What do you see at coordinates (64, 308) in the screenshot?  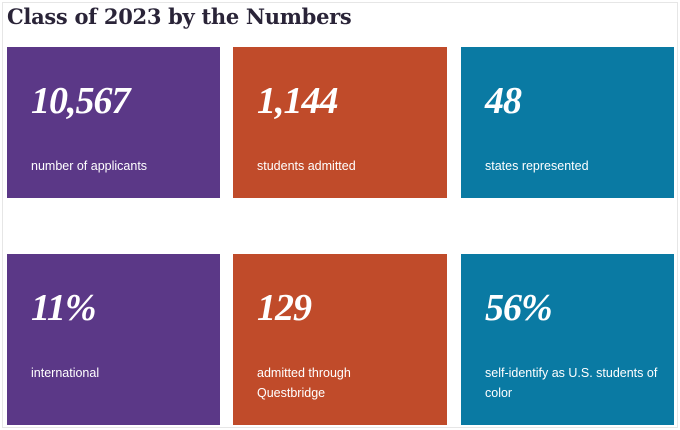 I see `stat-value: 11%` at bounding box center [64, 308].